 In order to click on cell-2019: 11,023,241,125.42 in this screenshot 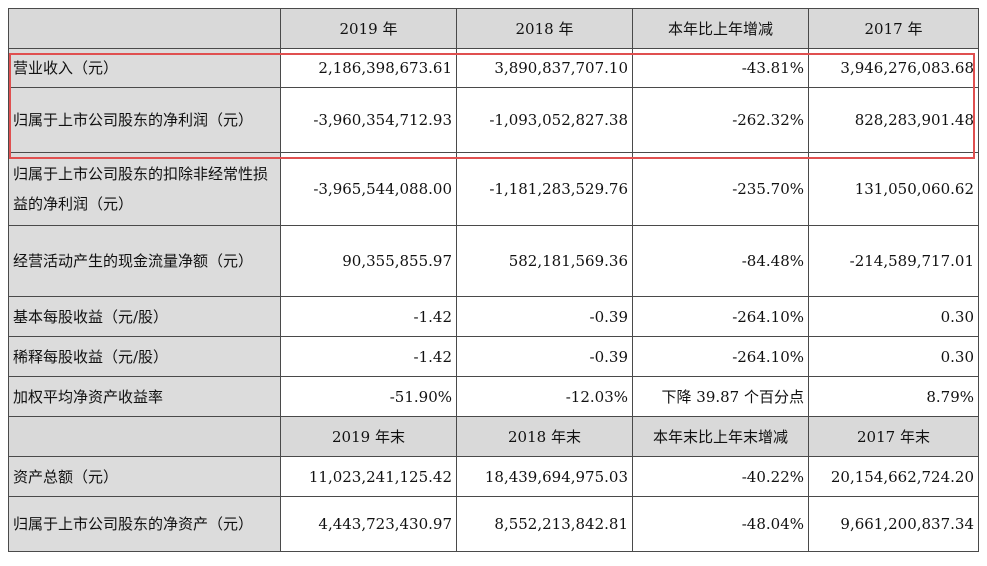, I will do `click(368, 476)`.